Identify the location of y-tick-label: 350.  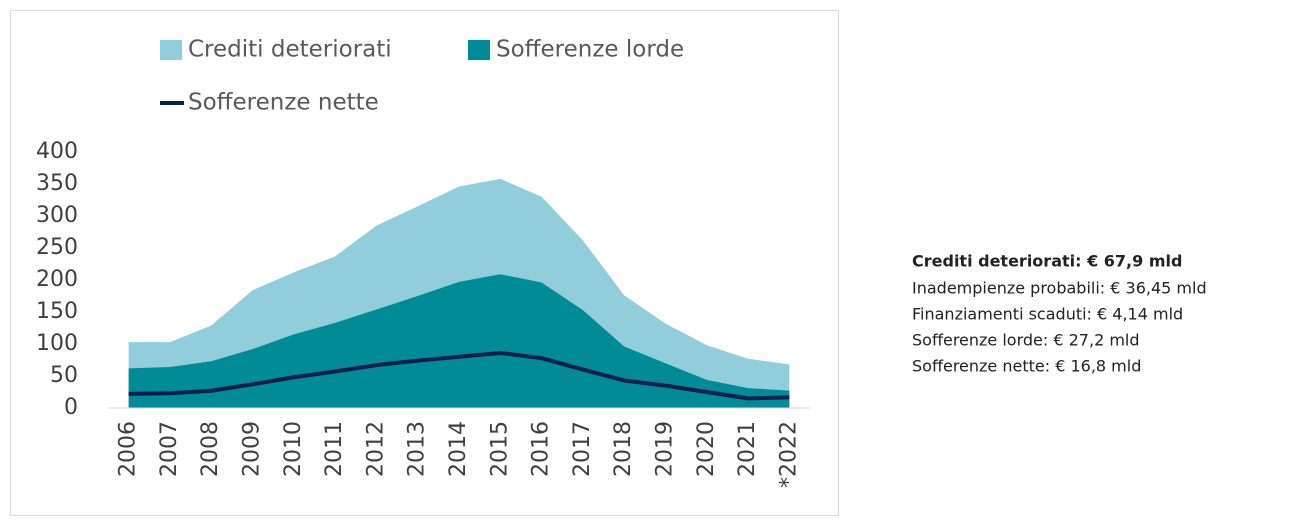
(57, 183).